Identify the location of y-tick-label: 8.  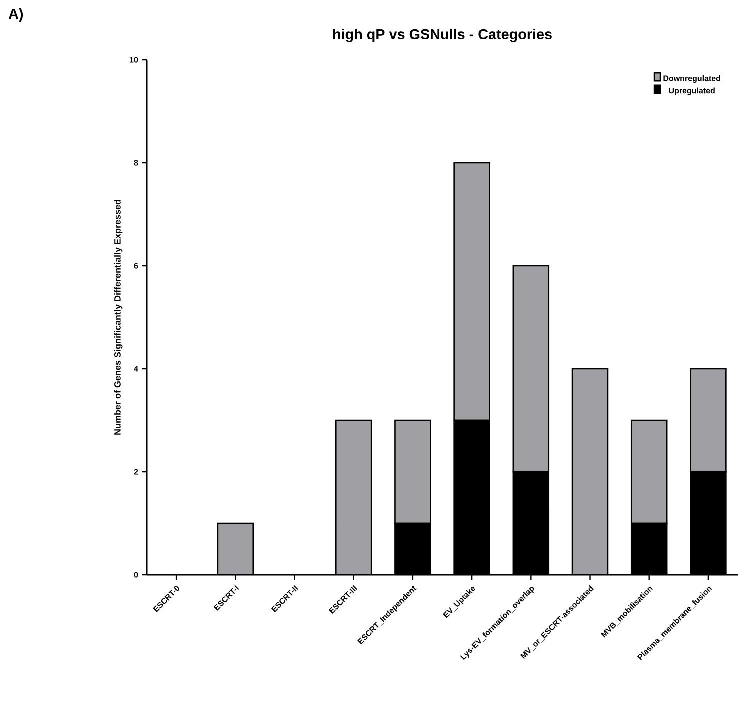
(136, 163).